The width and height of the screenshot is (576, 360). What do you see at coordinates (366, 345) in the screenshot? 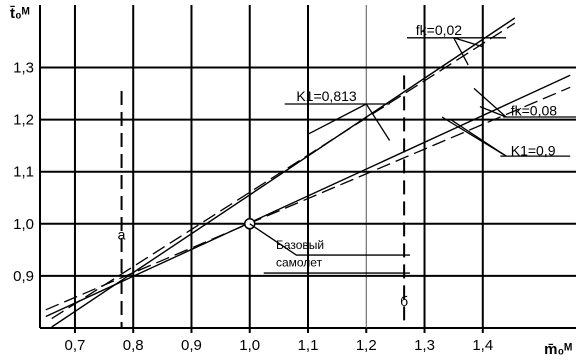
I see `x-tick-label: 1,2` at bounding box center [366, 345].